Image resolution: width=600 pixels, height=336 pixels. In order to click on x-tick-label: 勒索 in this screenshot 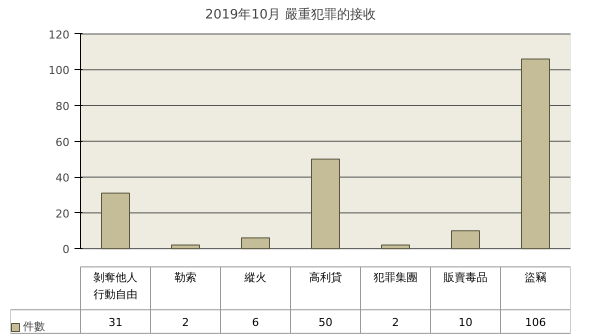, I will do `click(185, 277)`.